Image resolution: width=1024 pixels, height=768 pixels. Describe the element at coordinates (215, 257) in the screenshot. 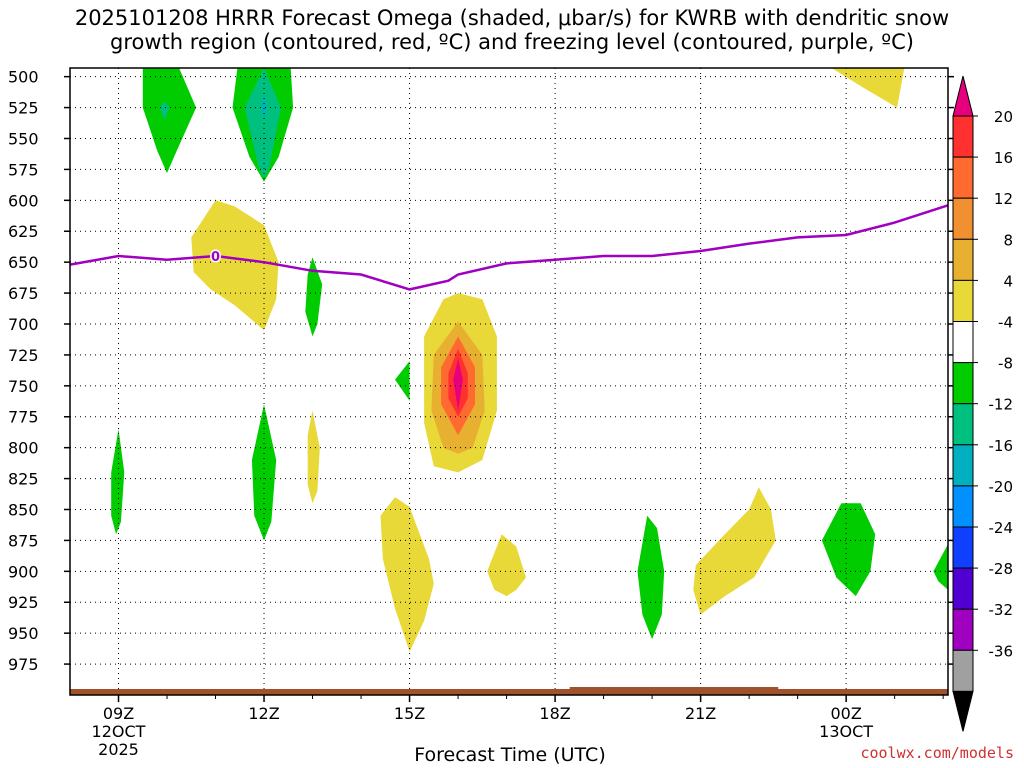

I see `freezing-level-label: 0` at that location.